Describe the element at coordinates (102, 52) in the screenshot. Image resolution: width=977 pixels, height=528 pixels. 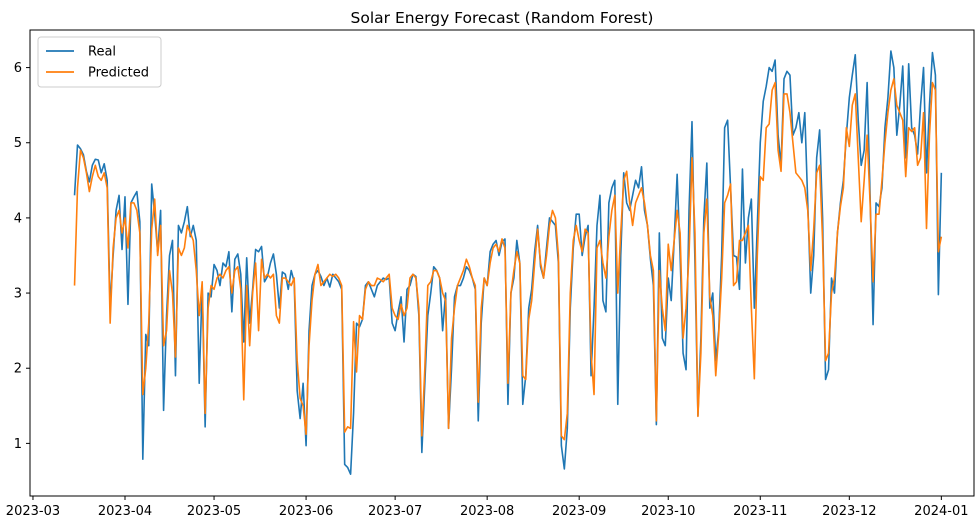
I see `legend-label-real: Real` at that location.